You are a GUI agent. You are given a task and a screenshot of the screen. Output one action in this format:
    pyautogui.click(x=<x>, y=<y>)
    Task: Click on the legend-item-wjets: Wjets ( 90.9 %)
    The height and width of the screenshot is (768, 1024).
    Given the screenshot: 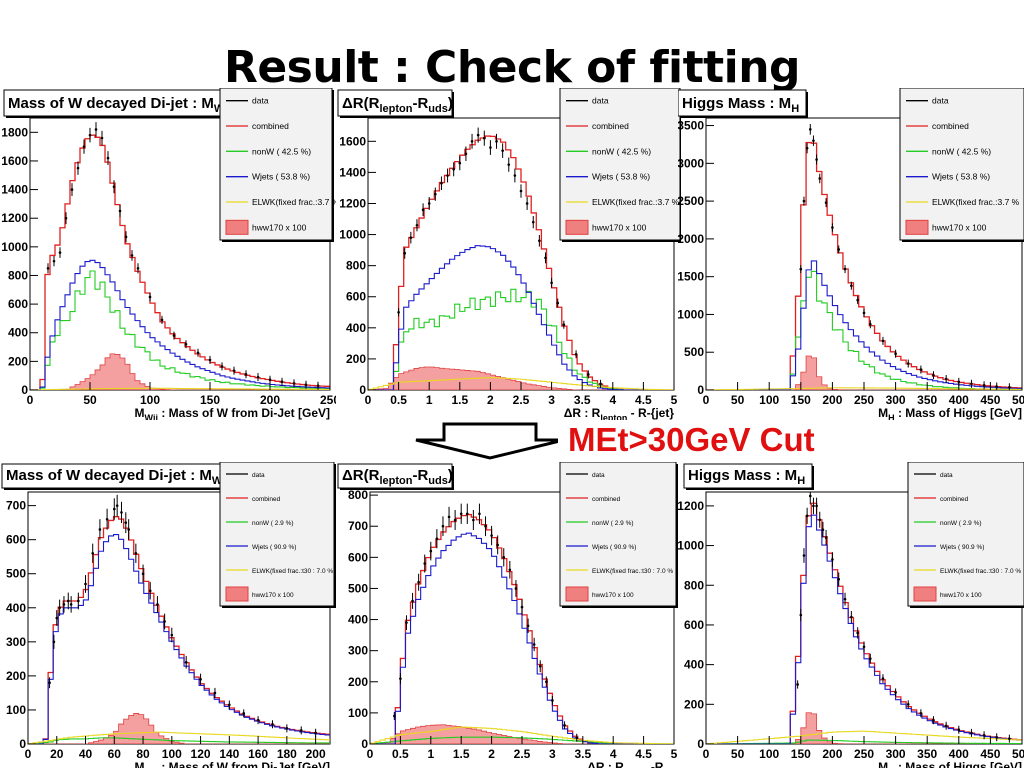 What is the action you would take?
    pyautogui.click(x=601, y=547)
    